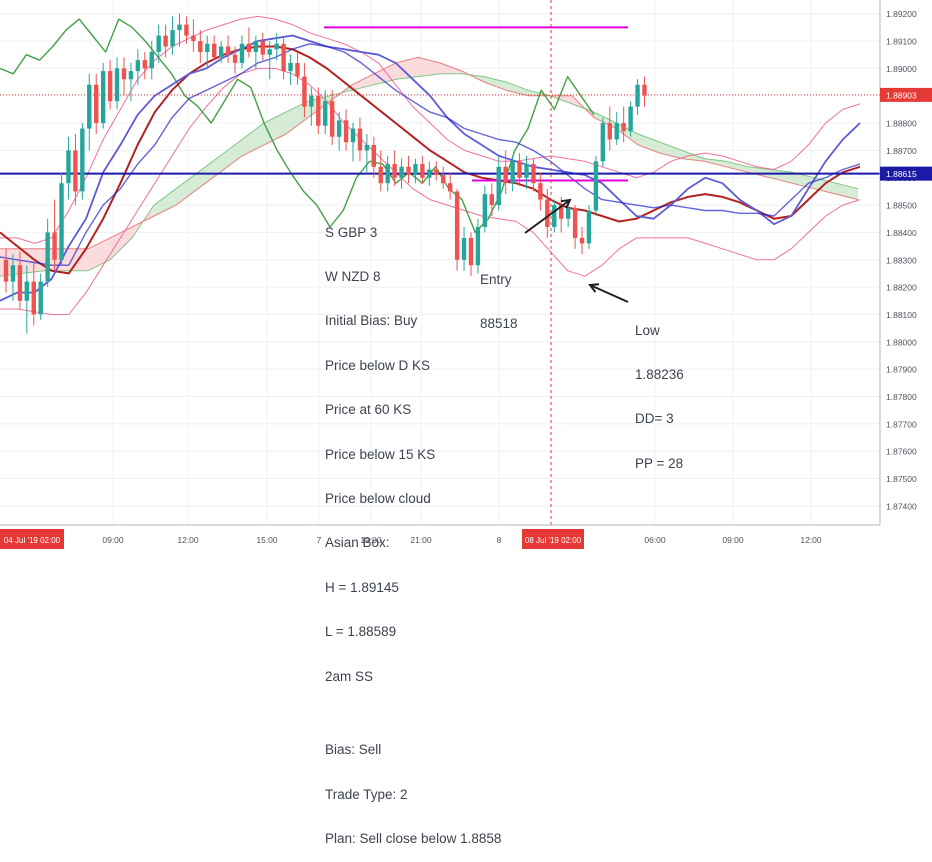 The height and width of the screenshot is (862, 932). I want to click on time-tick-label: 19:00, so click(371, 540).